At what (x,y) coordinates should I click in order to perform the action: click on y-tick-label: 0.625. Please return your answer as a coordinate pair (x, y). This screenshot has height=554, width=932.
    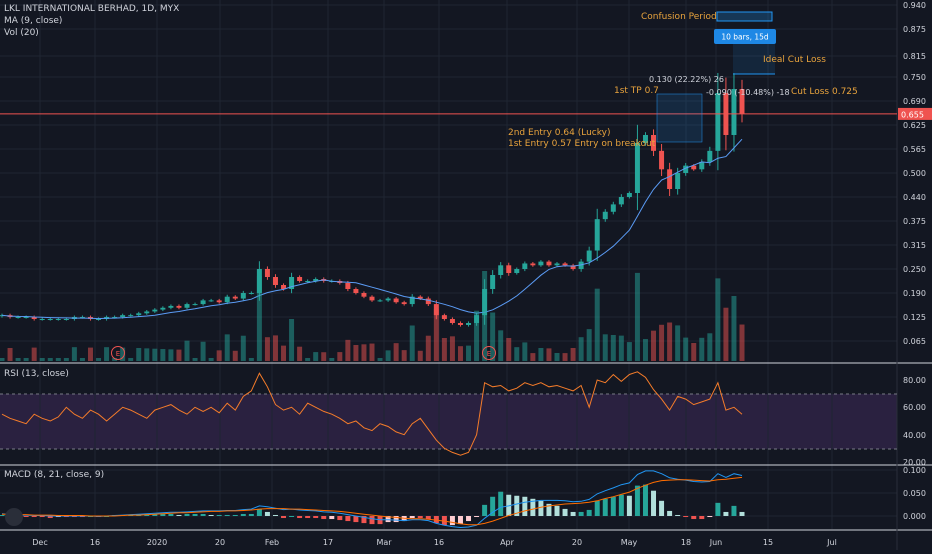
    Looking at the image, I should click on (914, 125).